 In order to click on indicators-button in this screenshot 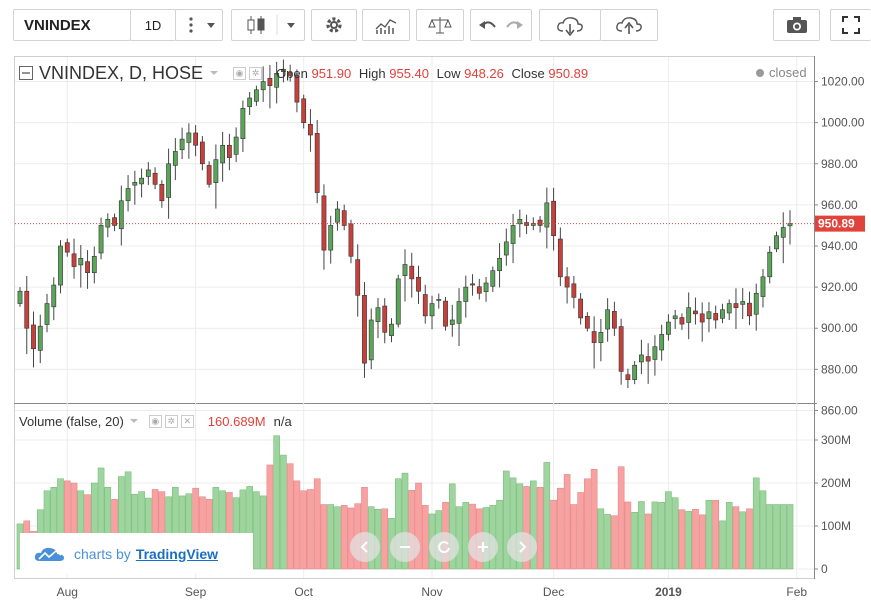, I will do `click(386, 25)`.